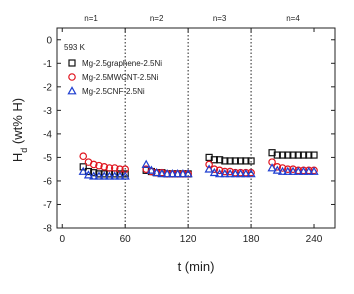 The height and width of the screenshot is (294, 354). I want to click on cycle-label: n=2, so click(157, 18).